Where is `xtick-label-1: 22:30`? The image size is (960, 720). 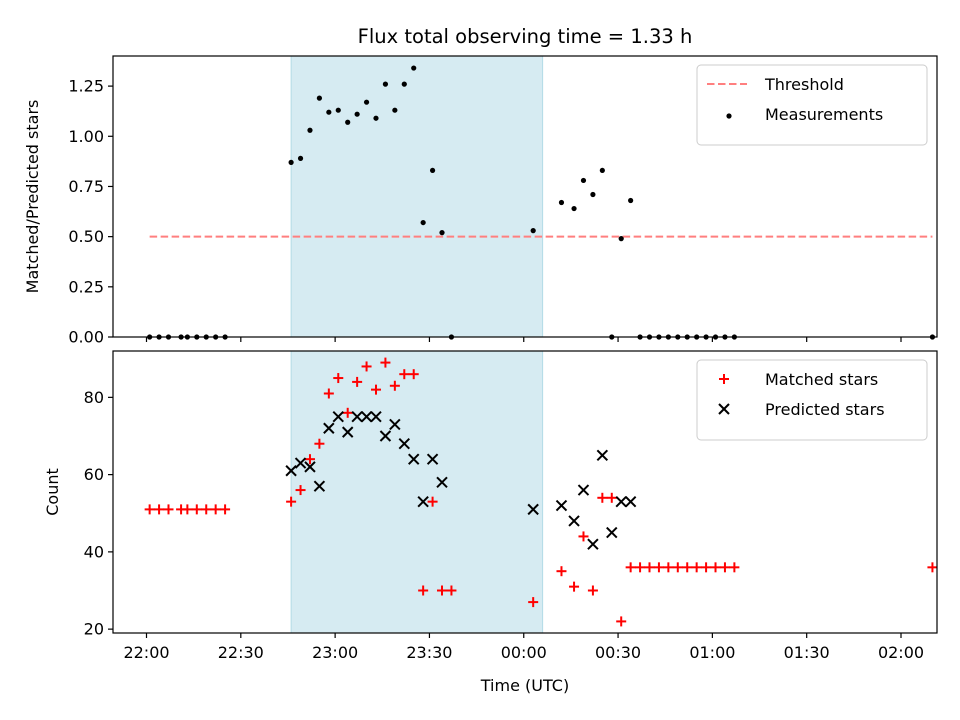
xtick-label-1: 22:30 is located at coordinates (241, 652).